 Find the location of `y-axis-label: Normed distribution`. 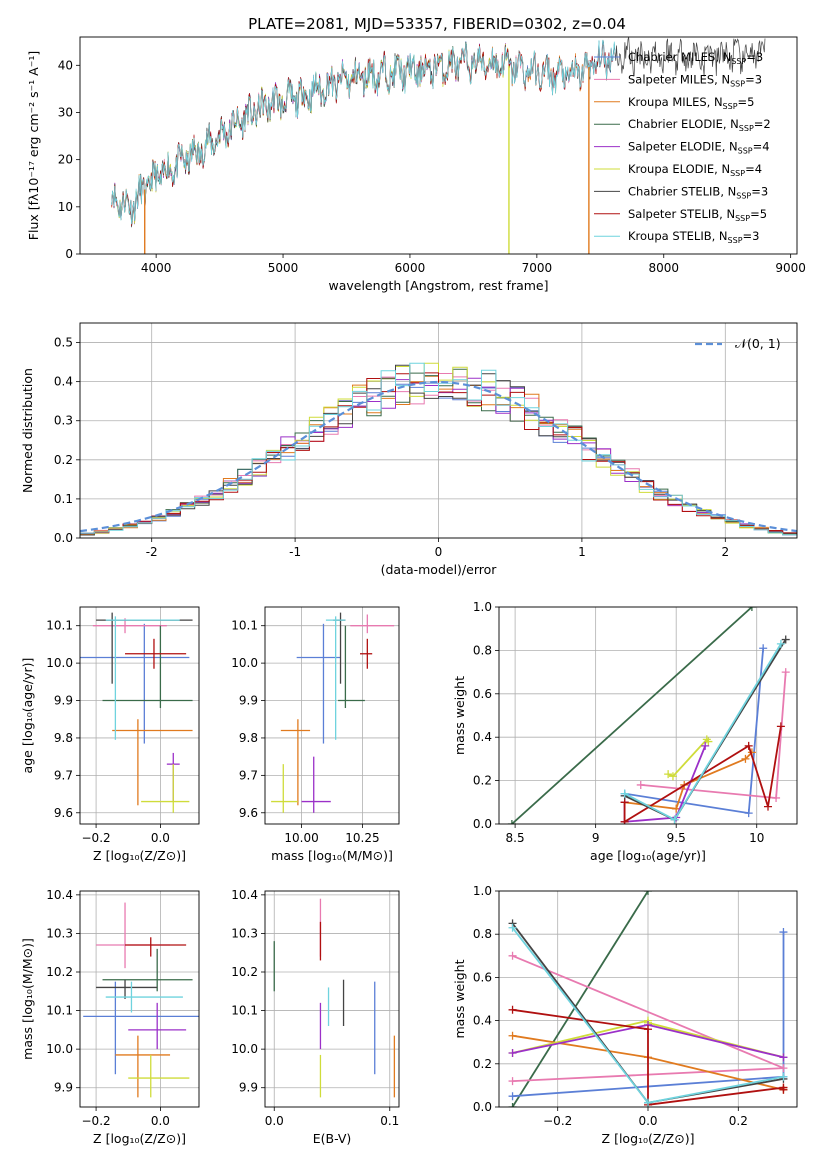

y-axis-label: Normed distribution is located at coordinates (27, 430).